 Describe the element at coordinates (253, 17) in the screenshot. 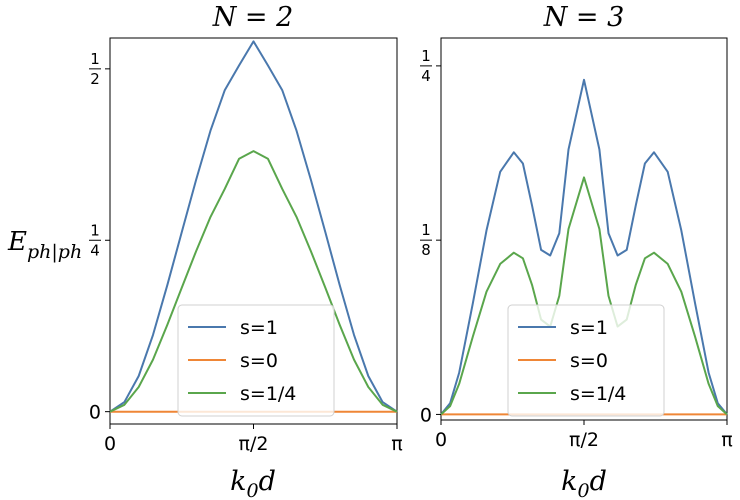

I see `chart-title: N = 2` at that location.